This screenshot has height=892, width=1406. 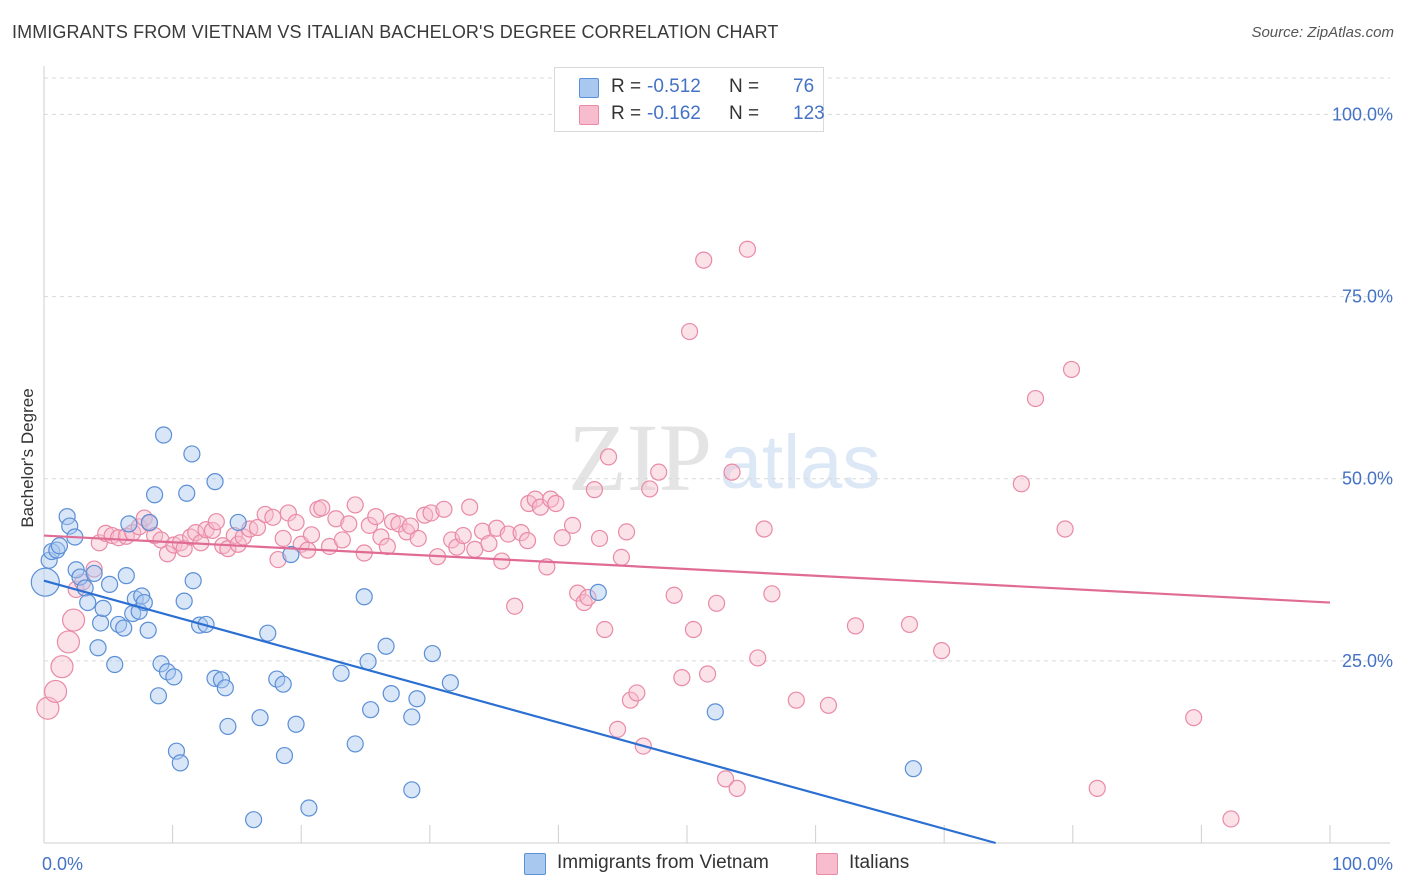 What do you see at coordinates (640, 457) in the screenshot?
I see `watermark-zip: ZIP` at bounding box center [640, 457].